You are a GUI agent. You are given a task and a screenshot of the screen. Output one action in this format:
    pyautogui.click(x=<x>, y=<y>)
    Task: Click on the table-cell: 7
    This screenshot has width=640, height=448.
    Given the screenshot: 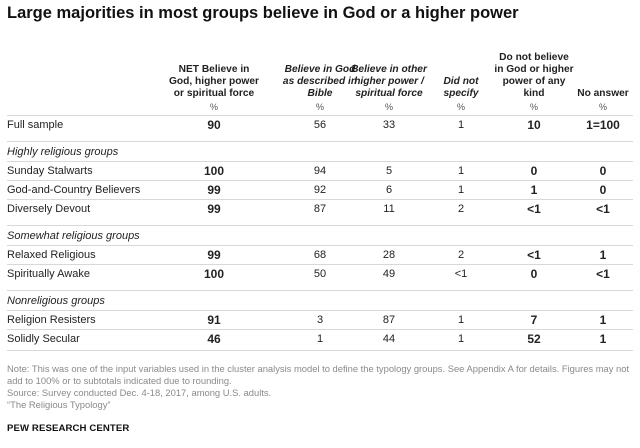 What is the action you would take?
    pyautogui.click(x=534, y=320)
    